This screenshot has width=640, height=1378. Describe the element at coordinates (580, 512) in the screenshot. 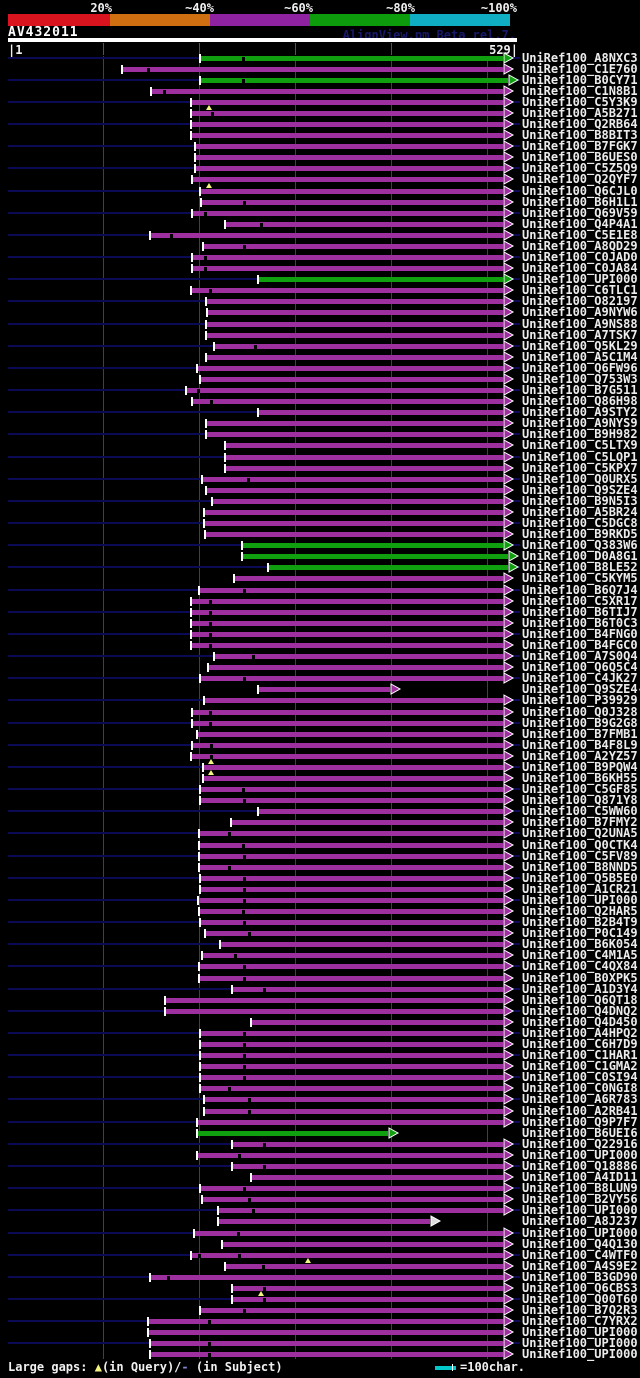

I see `subject-label: UniRef100_A5BR24` at that location.